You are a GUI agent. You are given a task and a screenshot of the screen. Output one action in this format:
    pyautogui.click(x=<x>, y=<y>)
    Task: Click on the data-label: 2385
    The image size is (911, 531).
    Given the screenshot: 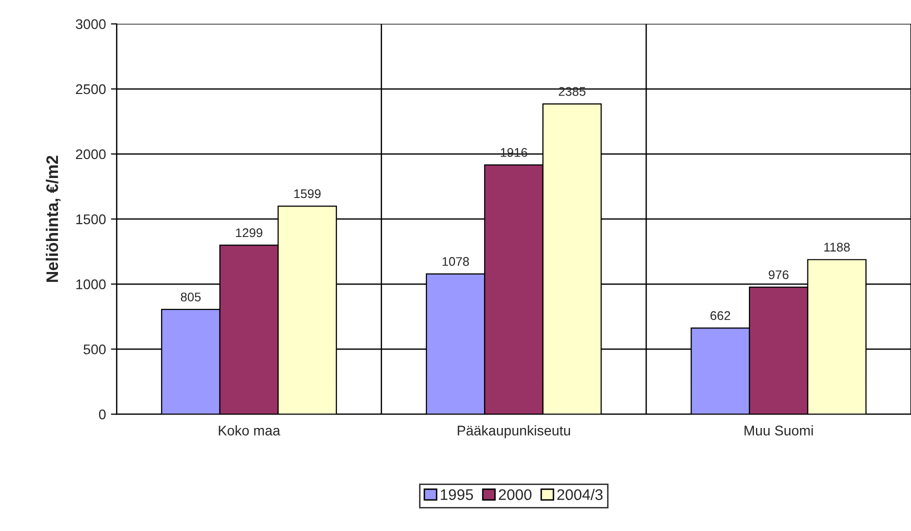 What is the action you would take?
    pyautogui.click(x=572, y=91)
    